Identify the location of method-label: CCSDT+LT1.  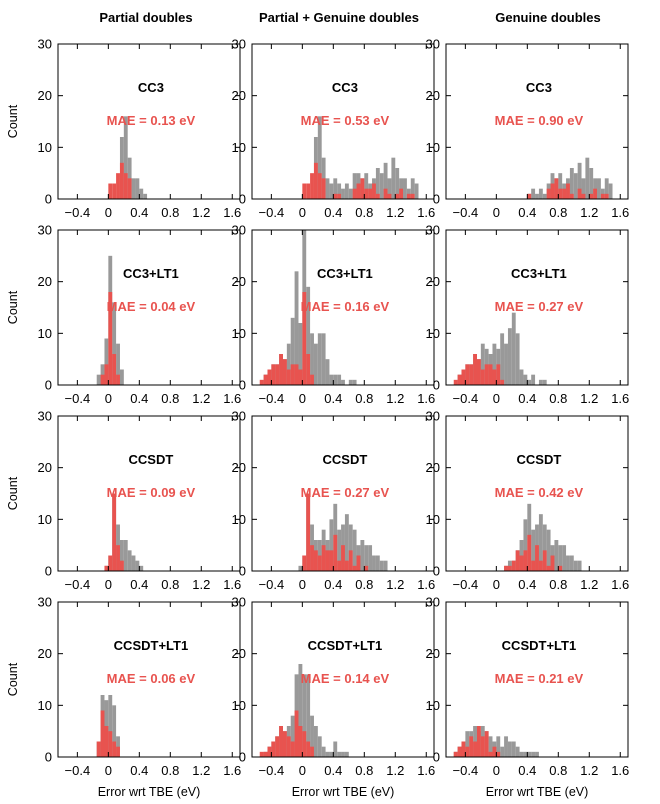
(345, 645).